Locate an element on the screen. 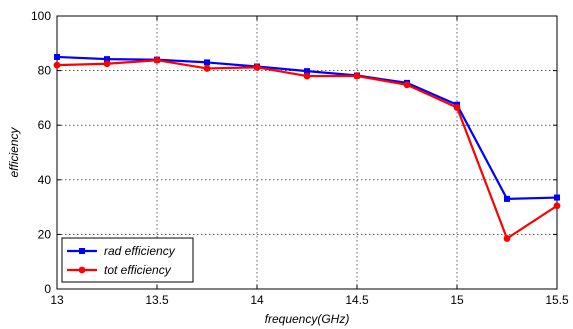 Image resolution: width=573 pixels, height=329 pixels. x-tick-label: 15.5 is located at coordinates (557, 300).